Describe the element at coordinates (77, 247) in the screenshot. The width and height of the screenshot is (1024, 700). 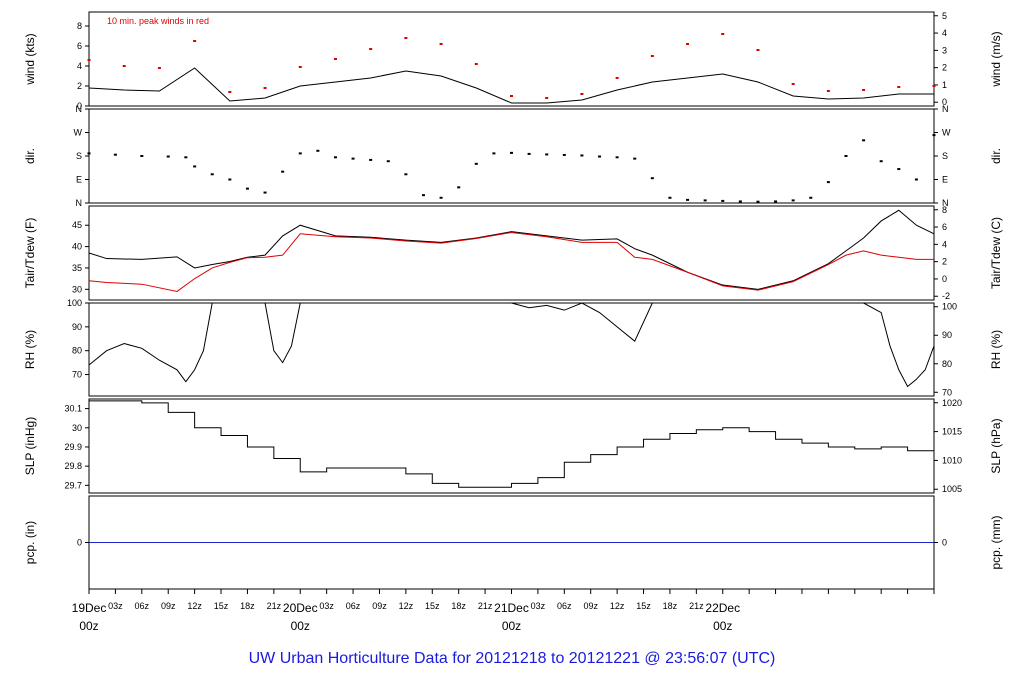
I see `y-tick-label-left: 40` at that location.